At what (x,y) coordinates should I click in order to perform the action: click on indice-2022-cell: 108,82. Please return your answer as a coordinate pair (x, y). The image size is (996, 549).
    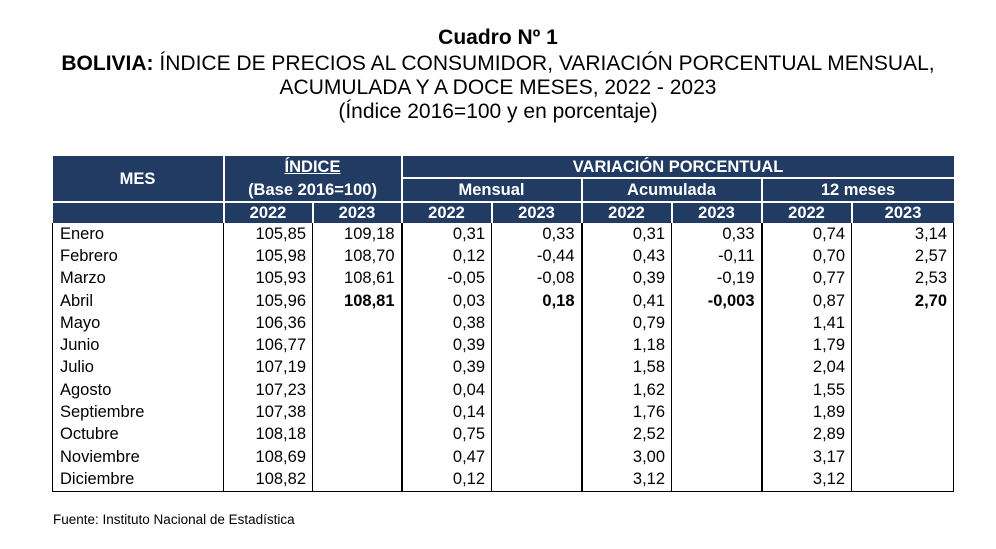
    Looking at the image, I should click on (268, 480).